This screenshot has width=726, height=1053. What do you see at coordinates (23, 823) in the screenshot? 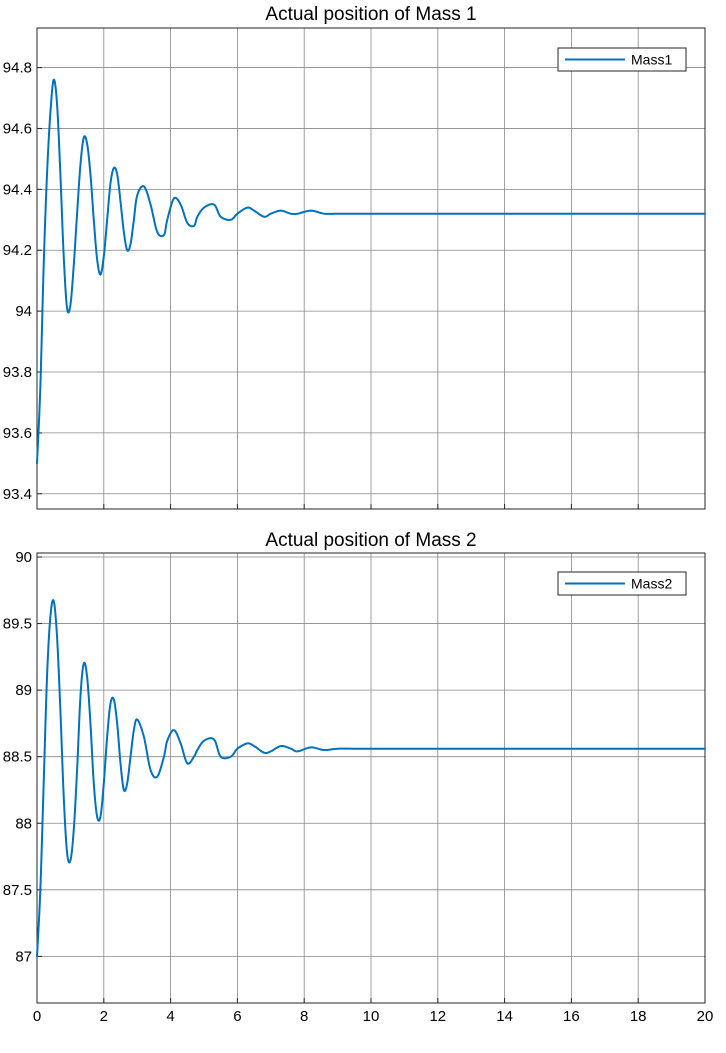
I see `mass2-y-tick-label: 88` at bounding box center [23, 823].